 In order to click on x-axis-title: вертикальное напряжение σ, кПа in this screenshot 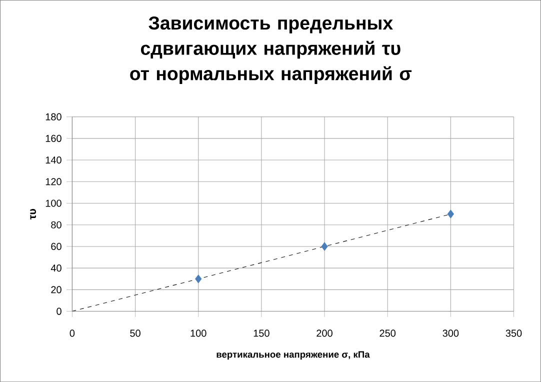, I will do `click(293, 355)`.